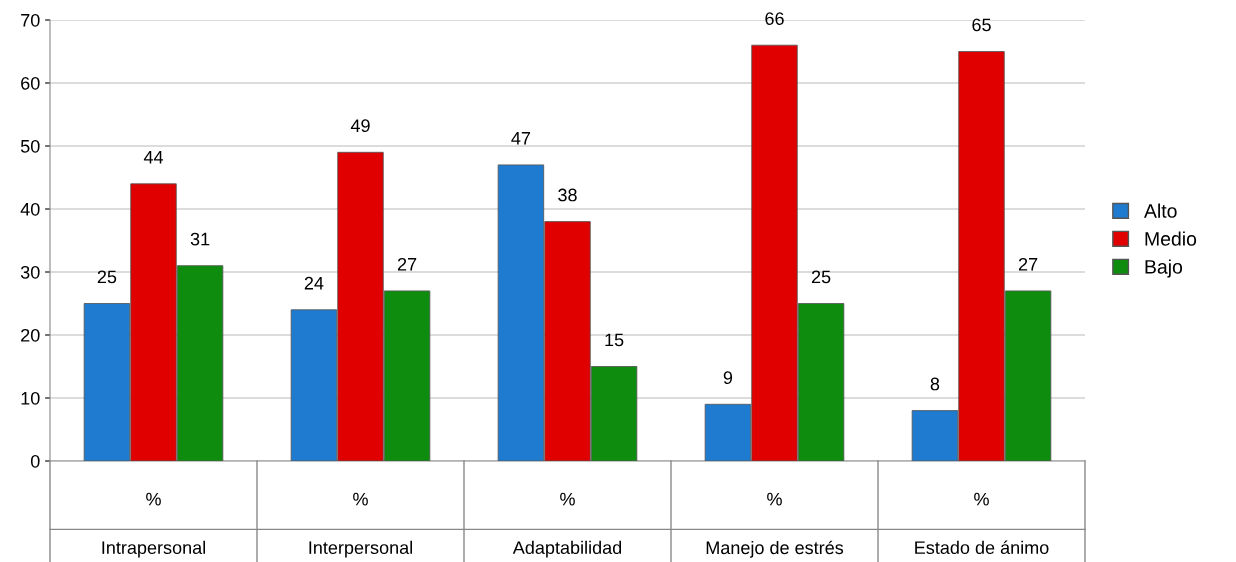  What do you see at coordinates (360, 126) in the screenshot?
I see `data-label: 49` at bounding box center [360, 126].